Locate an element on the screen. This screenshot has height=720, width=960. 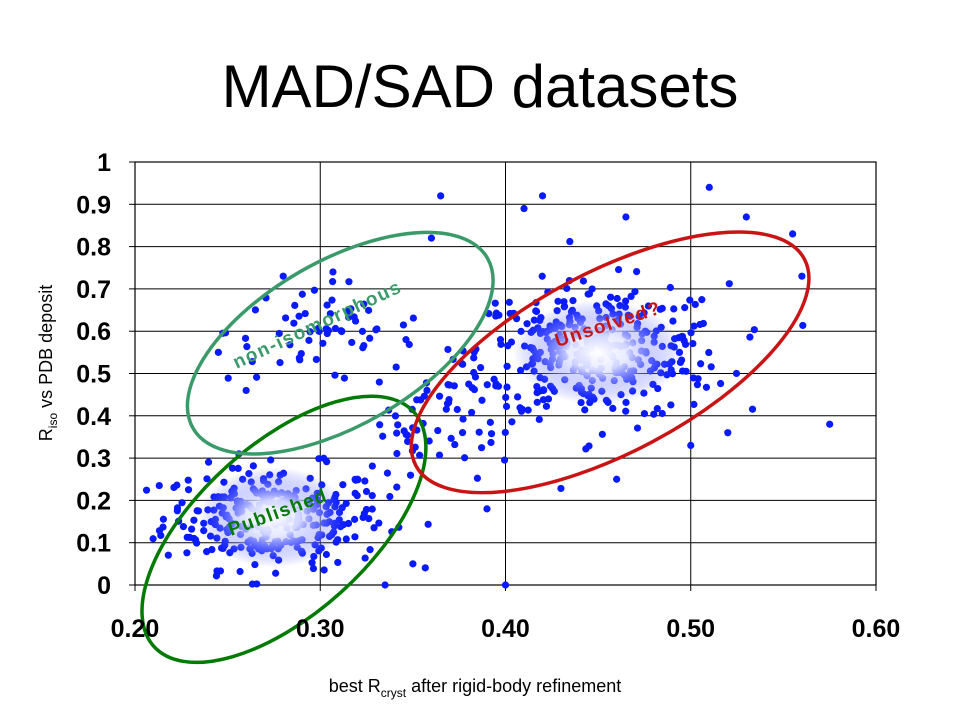
slide-title: MAD/SAD datasets is located at coordinates (480, 86).